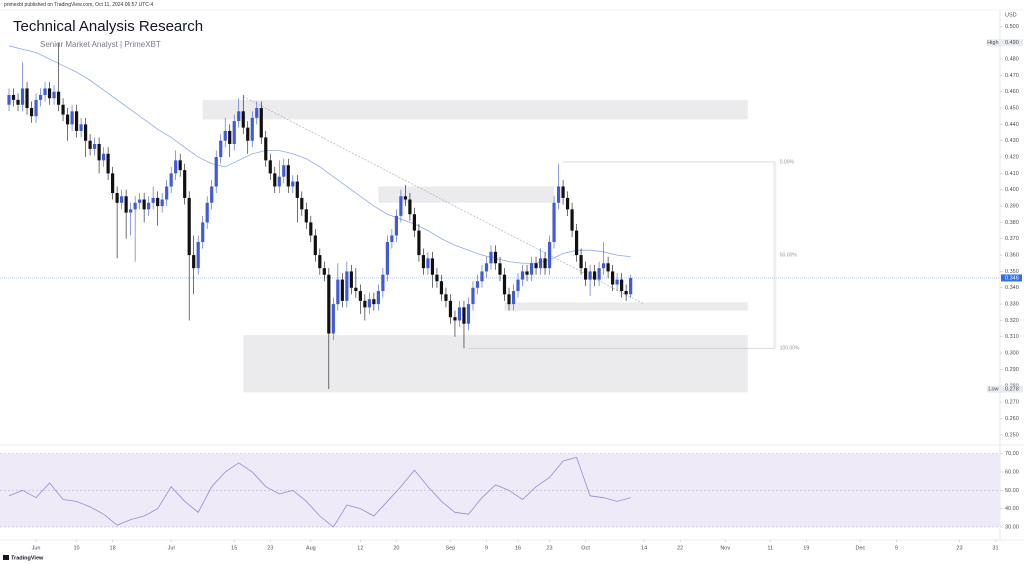 The image size is (1024, 564). What do you see at coordinates (27, 558) in the screenshot?
I see `footer: TradingView` at bounding box center [27, 558].